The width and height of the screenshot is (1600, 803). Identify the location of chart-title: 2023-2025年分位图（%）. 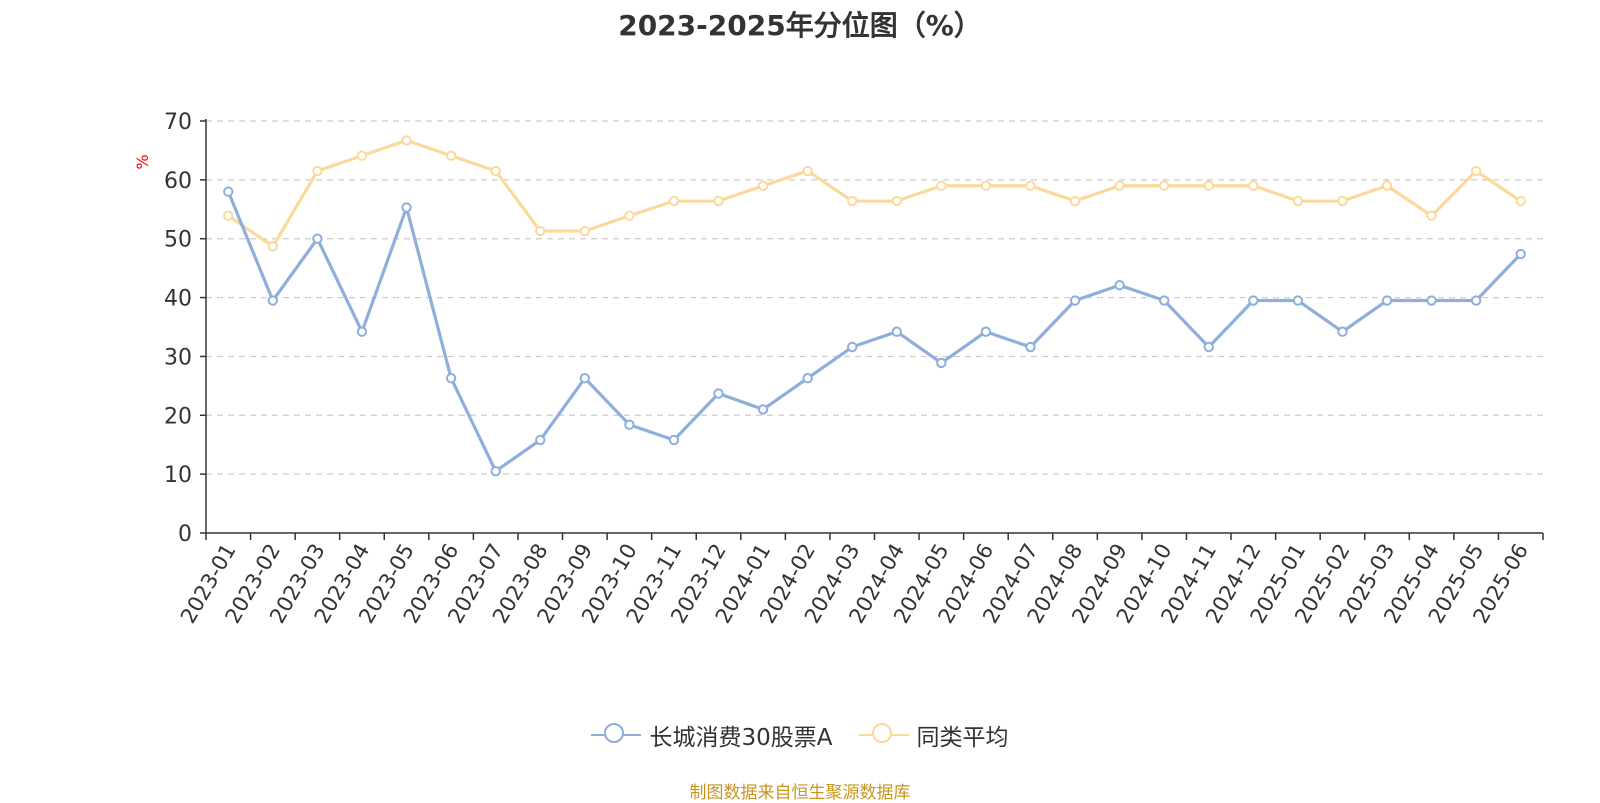
(800, 25).